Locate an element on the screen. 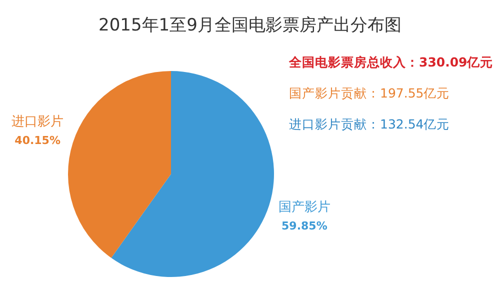 The image size is (500, 294). slice-label: 进口影片 is located at coordinates (38, 122).